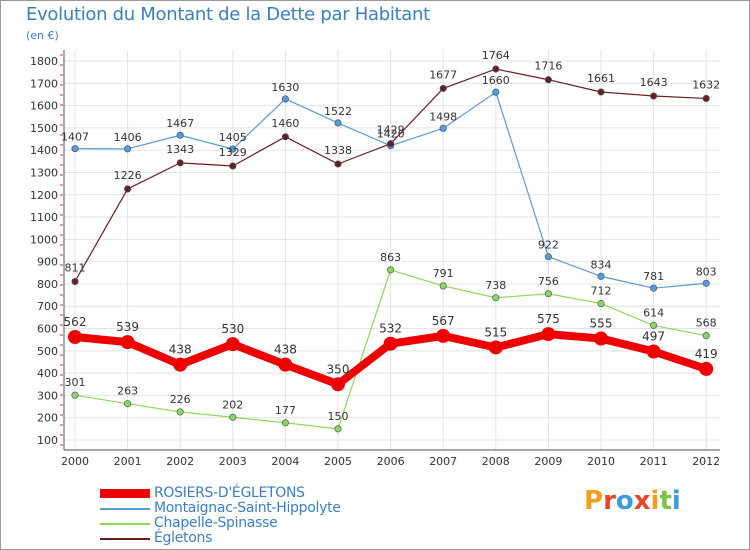  Describe the element at coordinates (47, 418) in the screenshot. I see `y-tick-label: 200` at that location.